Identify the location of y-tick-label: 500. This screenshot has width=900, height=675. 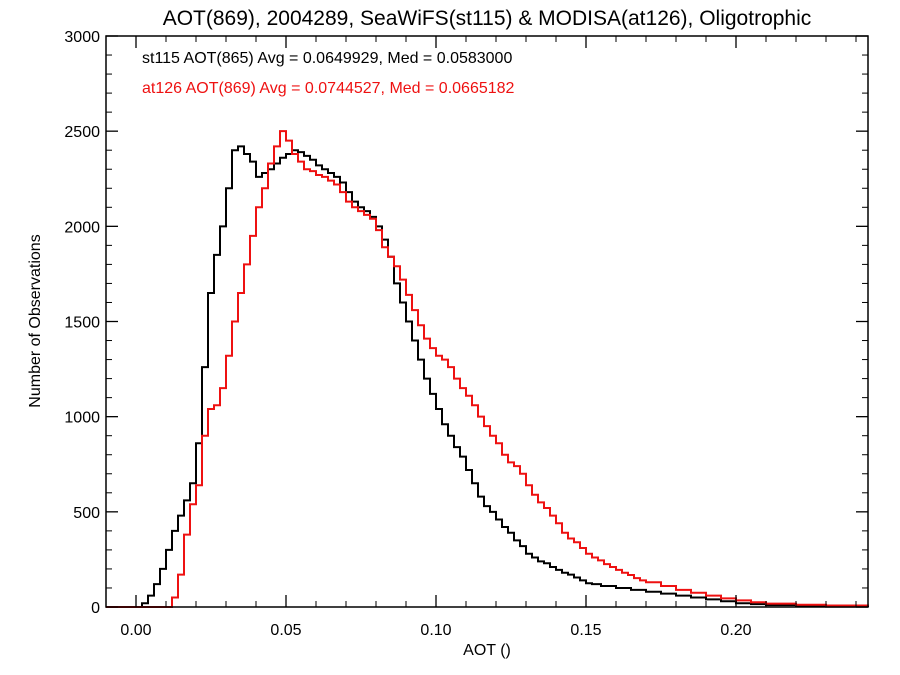
(86, 513).